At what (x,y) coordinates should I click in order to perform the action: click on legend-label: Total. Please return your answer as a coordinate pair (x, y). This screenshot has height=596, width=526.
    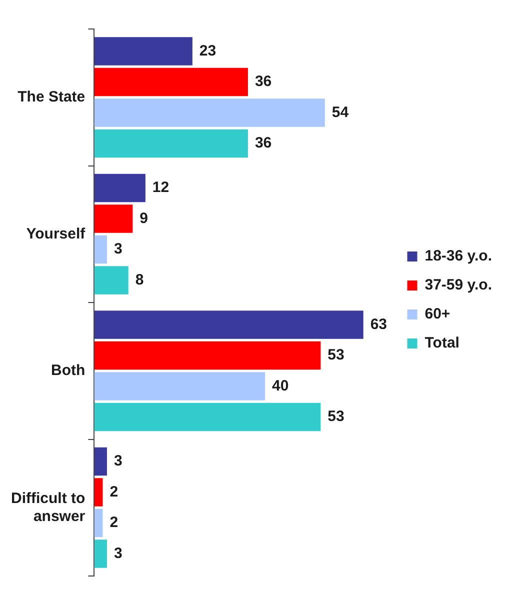
    Looking at the image, I should click on (442, 343).